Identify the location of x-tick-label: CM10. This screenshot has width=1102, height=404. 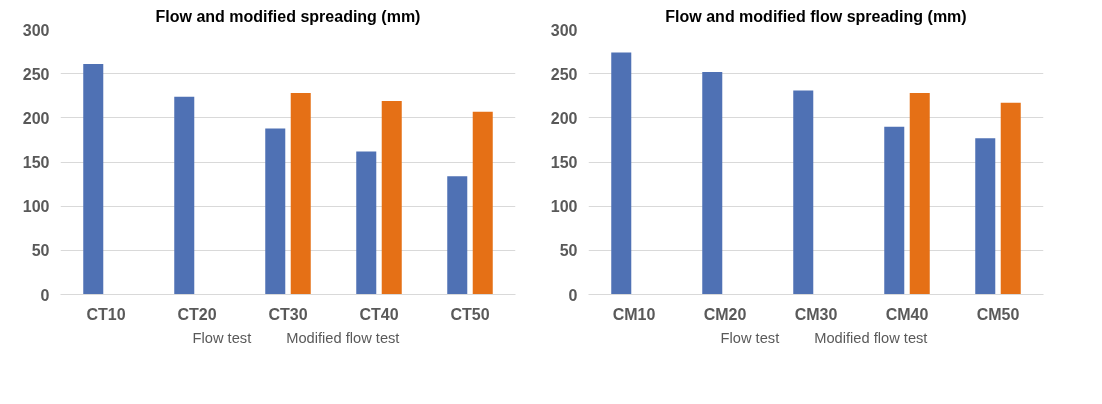
(634, 314).